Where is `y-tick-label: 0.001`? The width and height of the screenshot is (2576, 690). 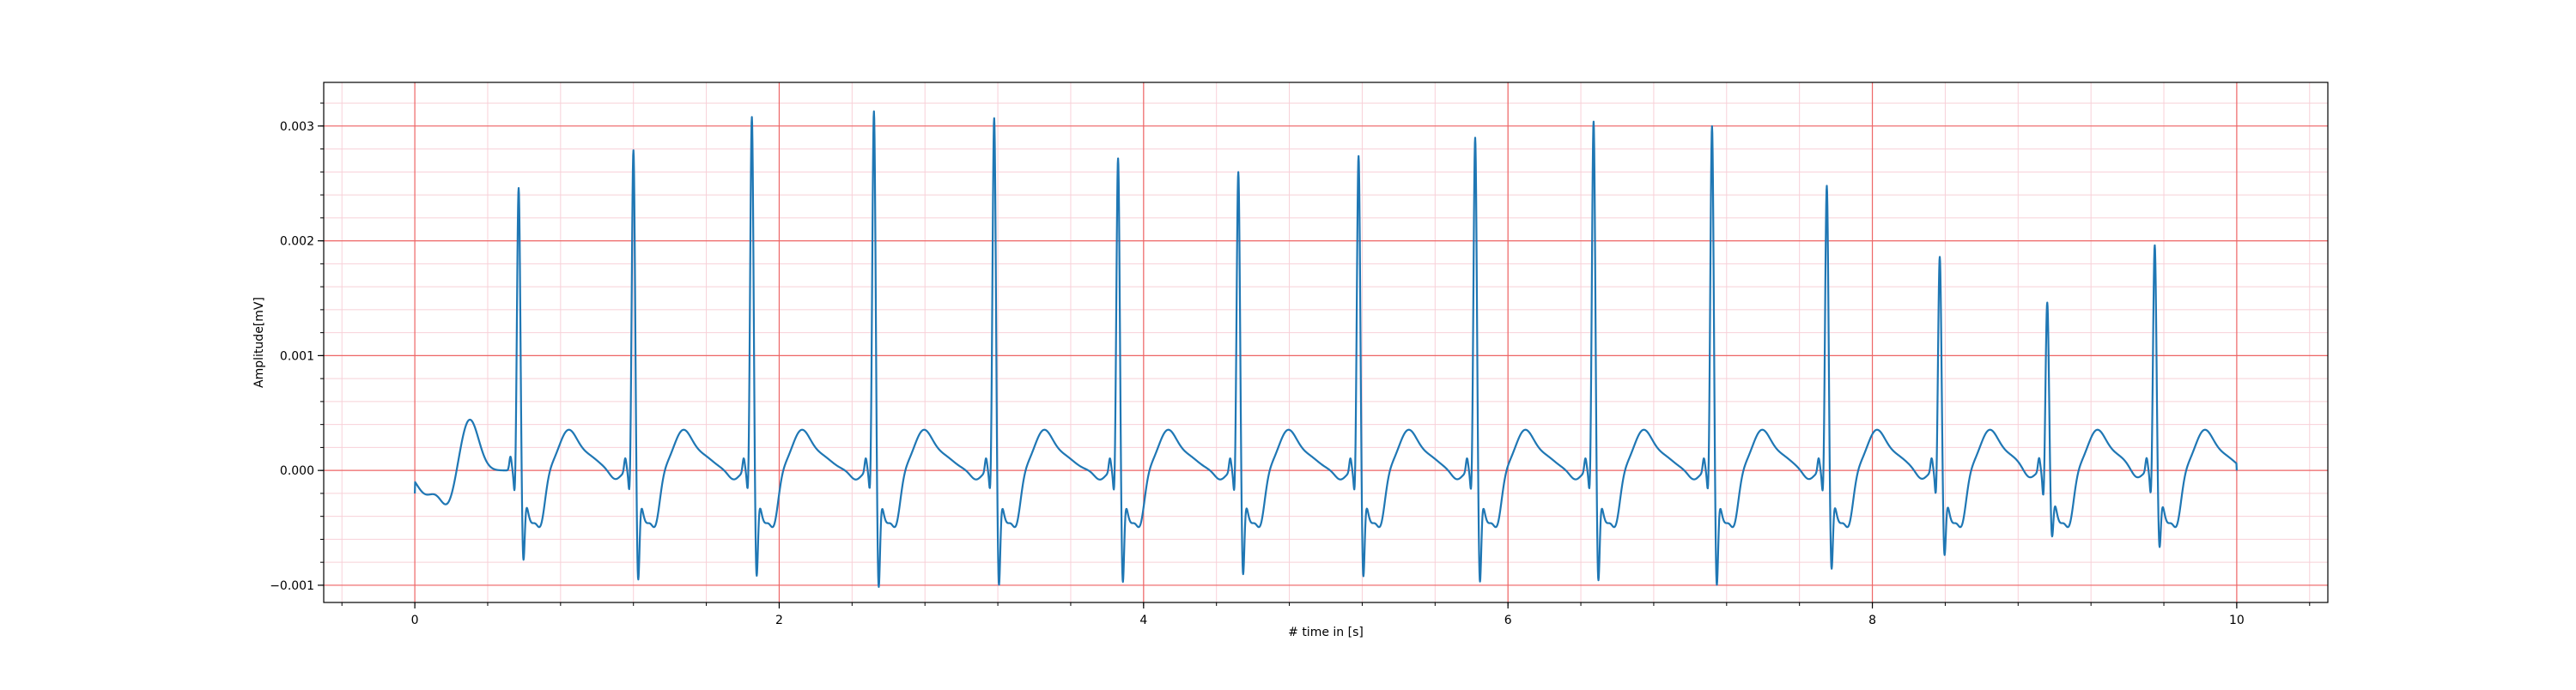 y-tick-label: 0.001 is located at coordinates (297, 356).